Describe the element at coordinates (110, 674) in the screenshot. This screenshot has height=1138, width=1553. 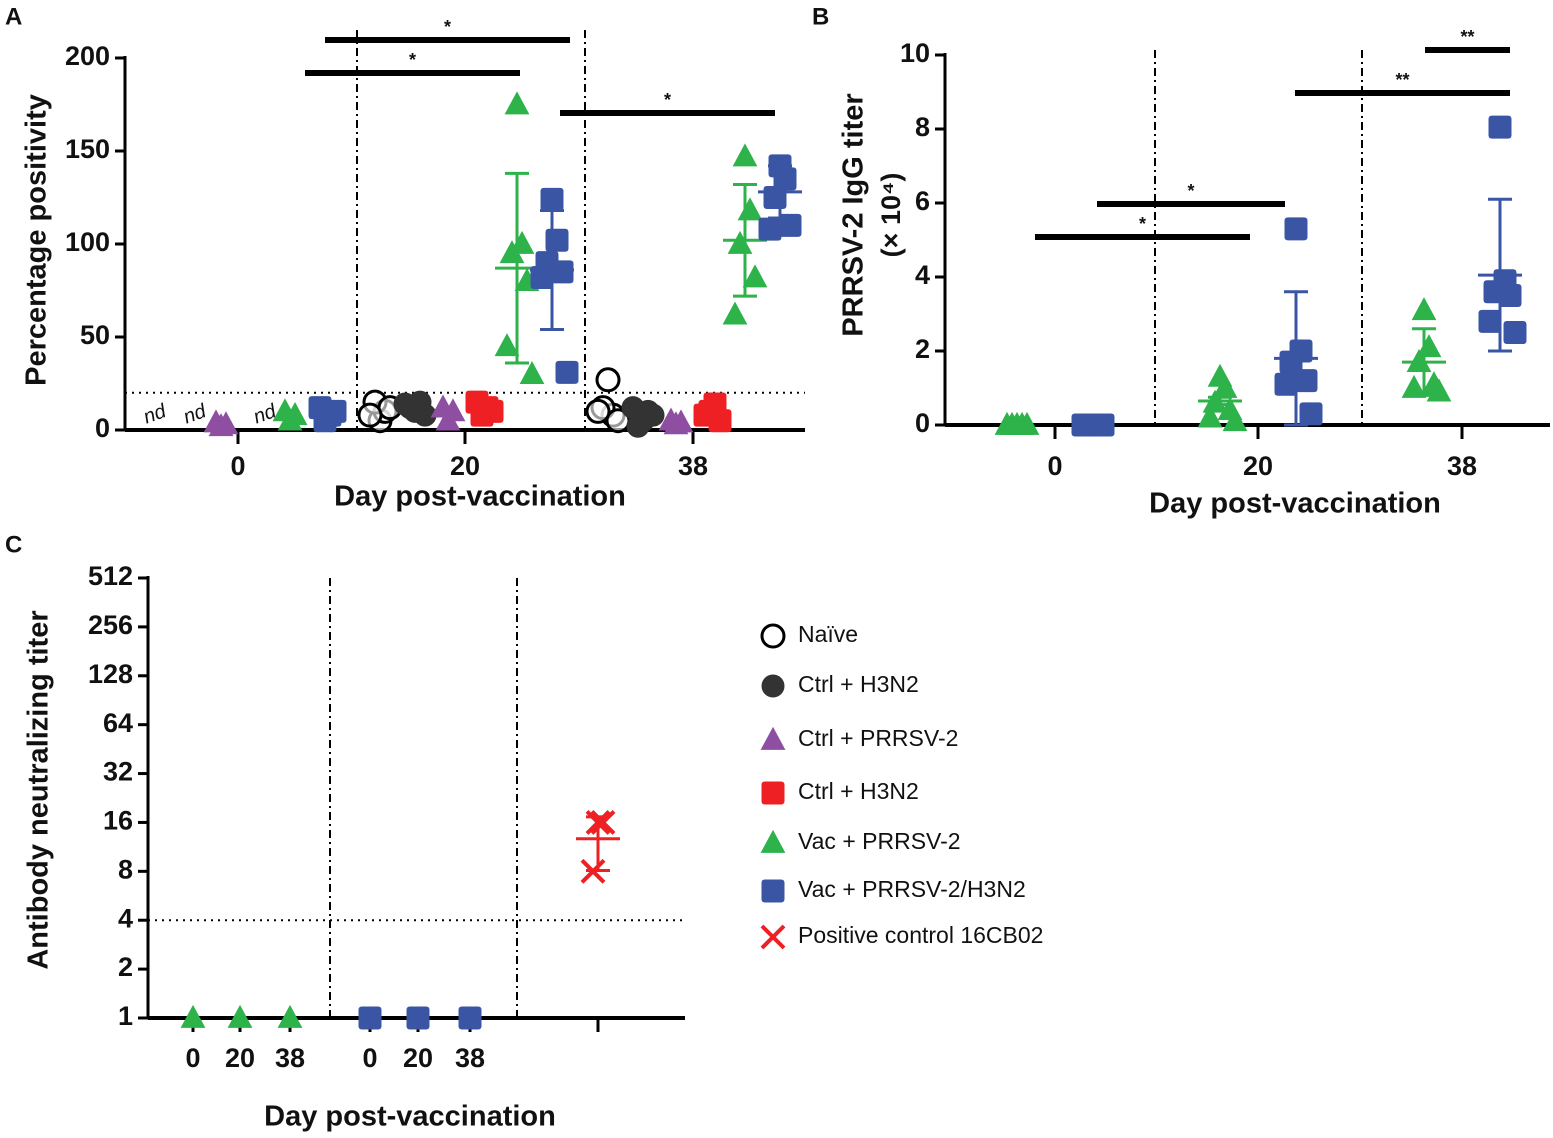
I see `y-tick-label: 128` at that location.